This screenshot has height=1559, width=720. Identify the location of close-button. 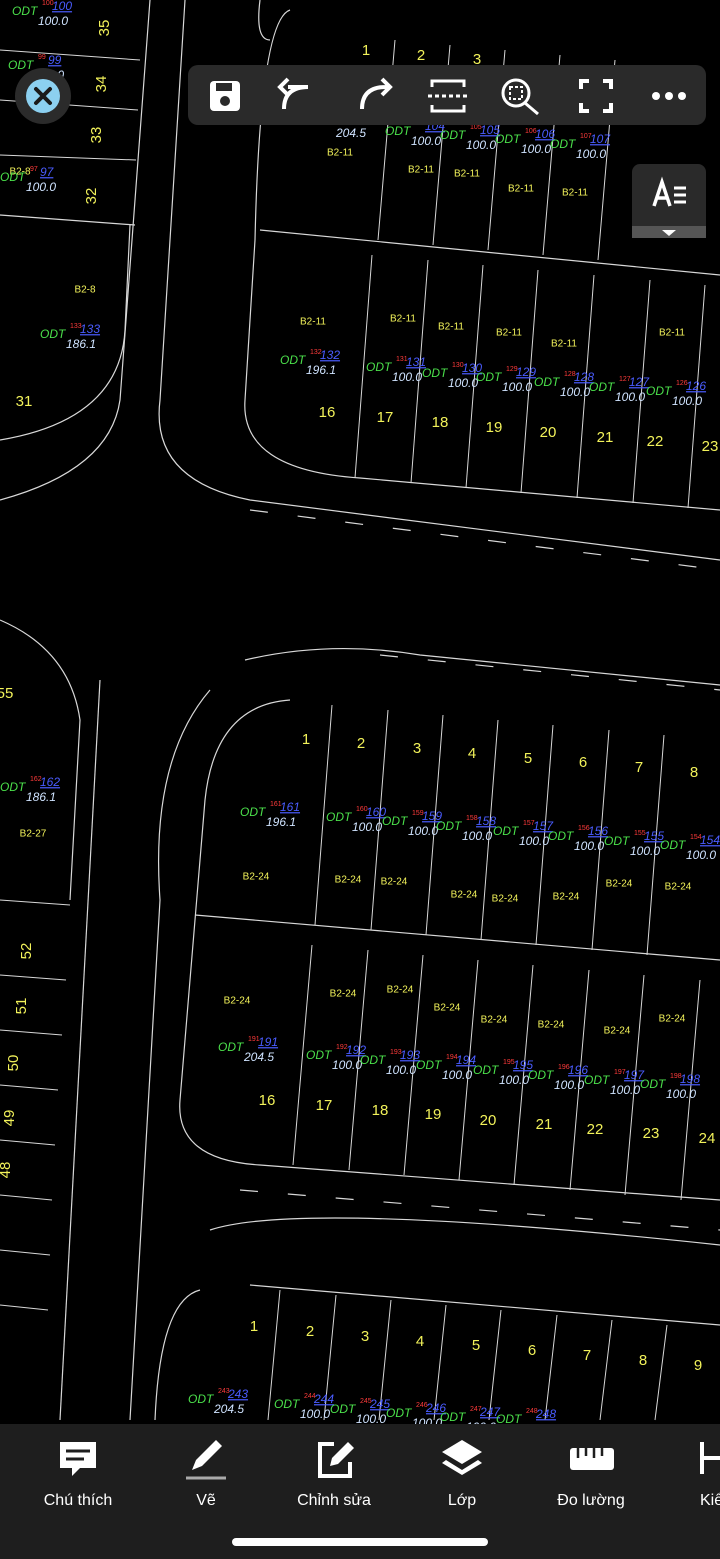
(43, 96).